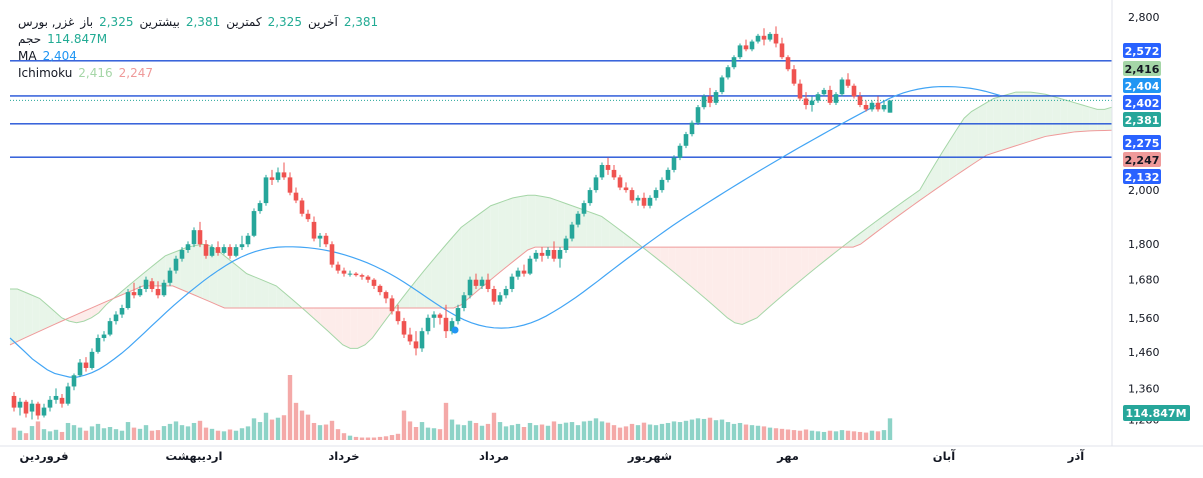 This screenshot has width=1203, height=478. What do you see at coordinates (361, 22) in the screenshot?
I see `close-value: 2,381` at bounding box center [361, 22].